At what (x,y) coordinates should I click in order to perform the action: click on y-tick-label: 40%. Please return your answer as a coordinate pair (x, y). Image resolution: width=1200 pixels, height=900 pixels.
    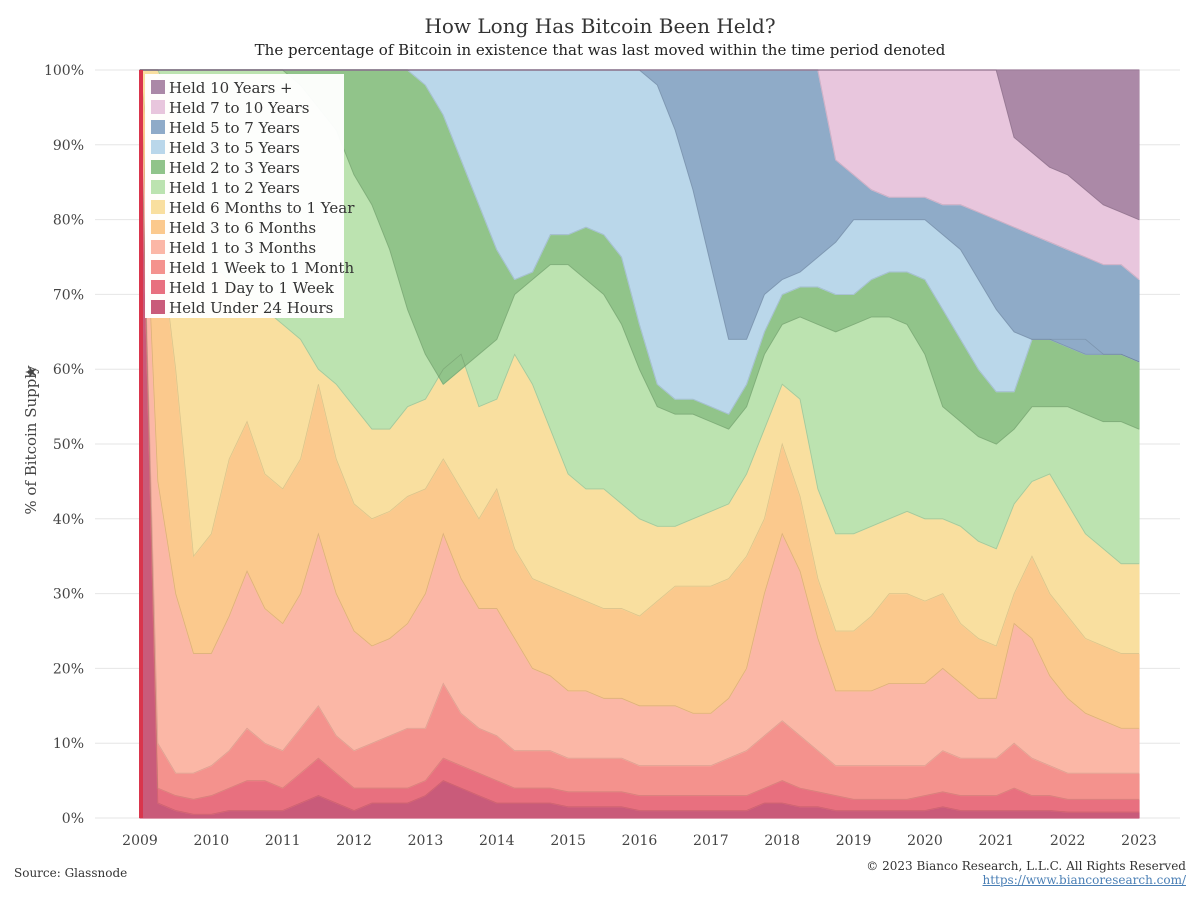
    Looking at the image, I should click on (68, 520).